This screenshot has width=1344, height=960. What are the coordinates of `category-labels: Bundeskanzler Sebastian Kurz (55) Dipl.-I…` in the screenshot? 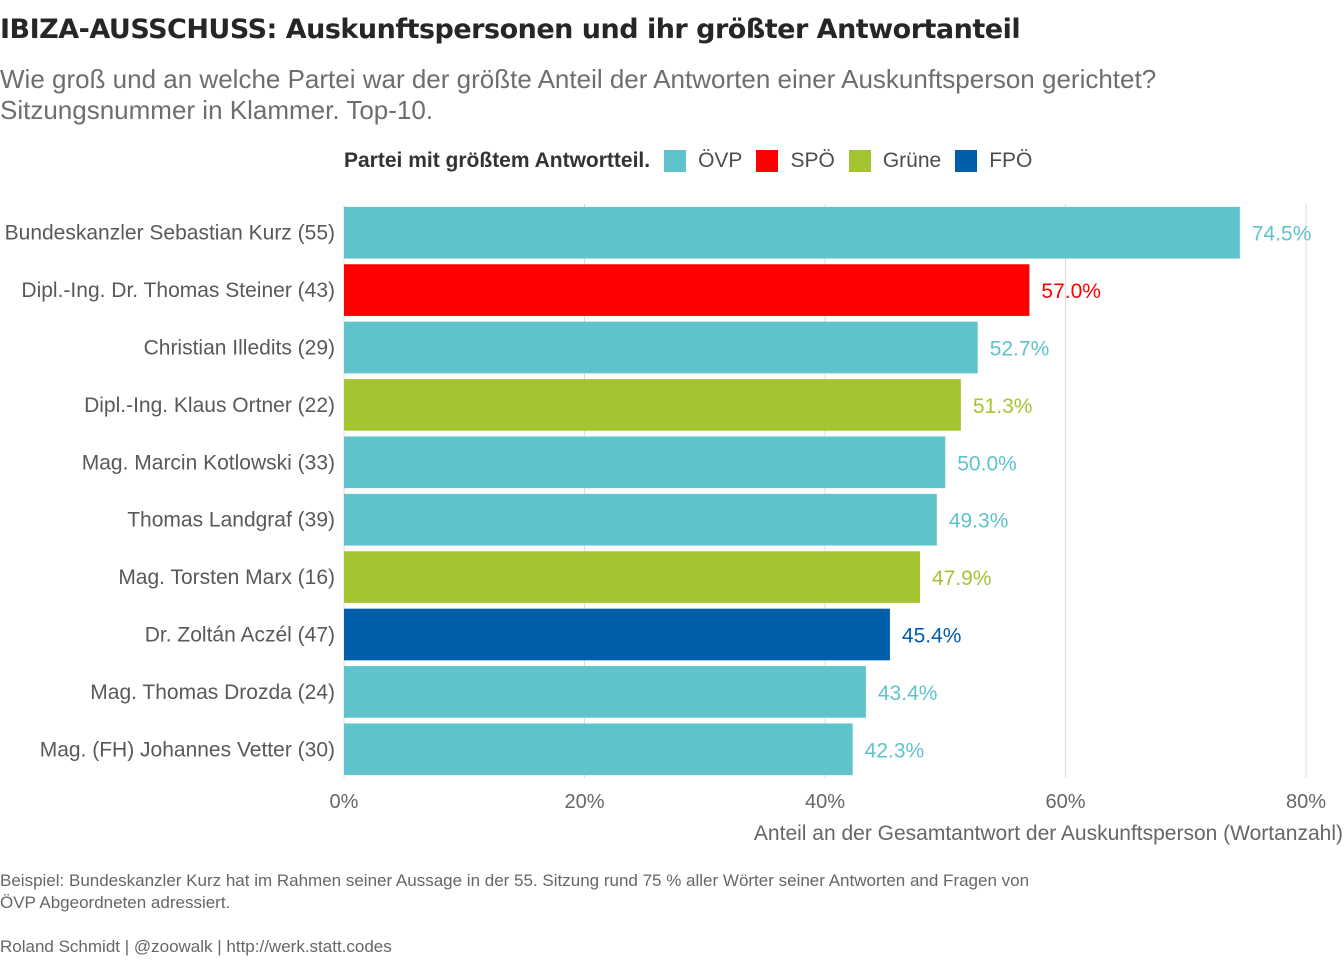 It's located at (170, 492).